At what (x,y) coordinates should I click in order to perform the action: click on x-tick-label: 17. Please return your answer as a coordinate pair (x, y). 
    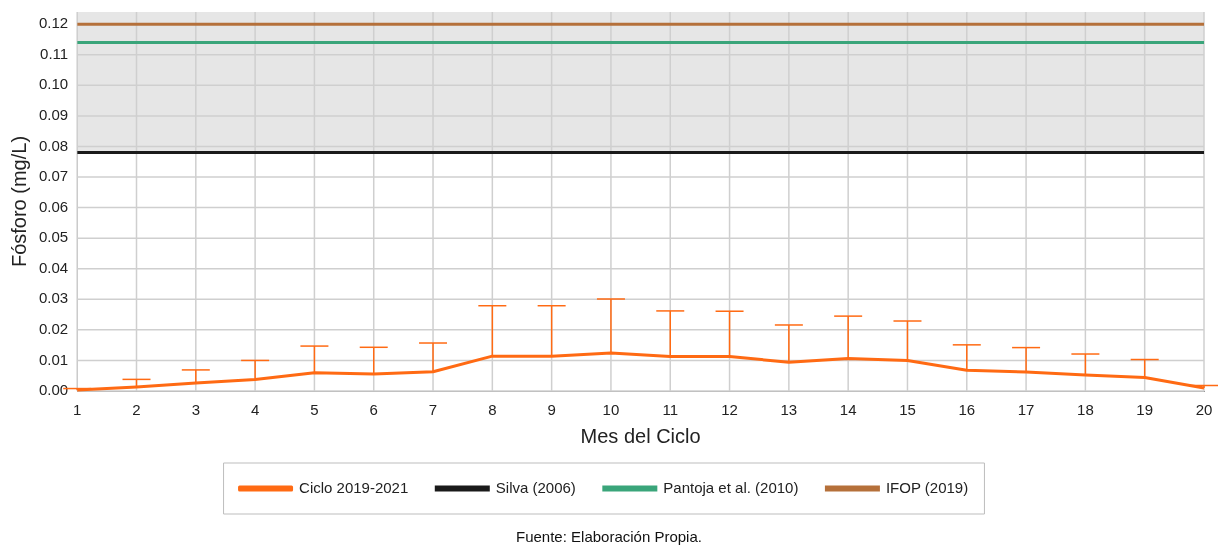
    Looking at the image, I should click on (1026, 410).